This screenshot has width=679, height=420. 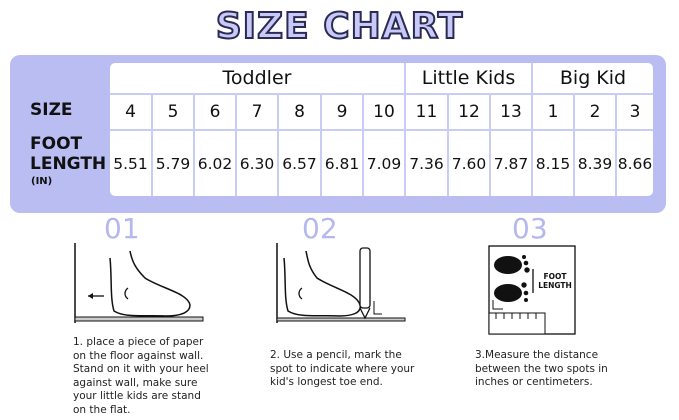 What do you see at coordinates (258, 113) in the screenshot?
I see `size-cell: 7` at bounding box center [258, 113].